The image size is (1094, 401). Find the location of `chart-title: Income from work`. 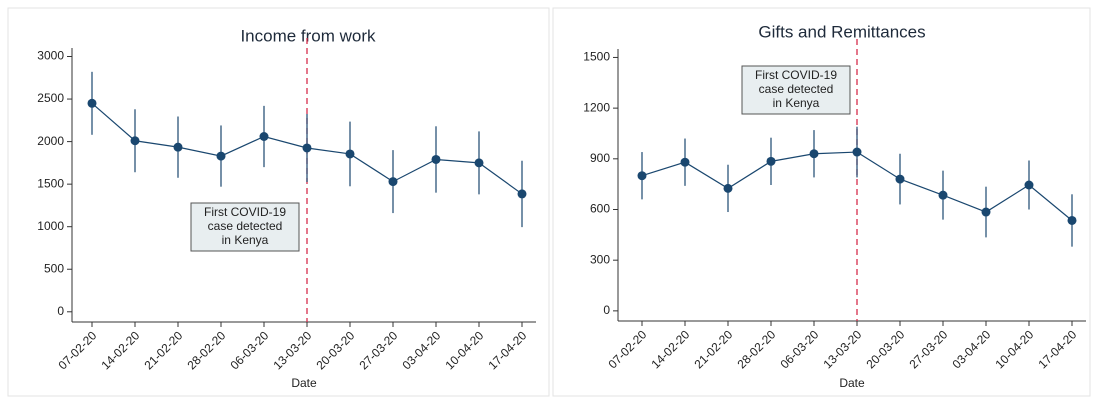

chart-title: Income from work is located at coordinates (308, 35).